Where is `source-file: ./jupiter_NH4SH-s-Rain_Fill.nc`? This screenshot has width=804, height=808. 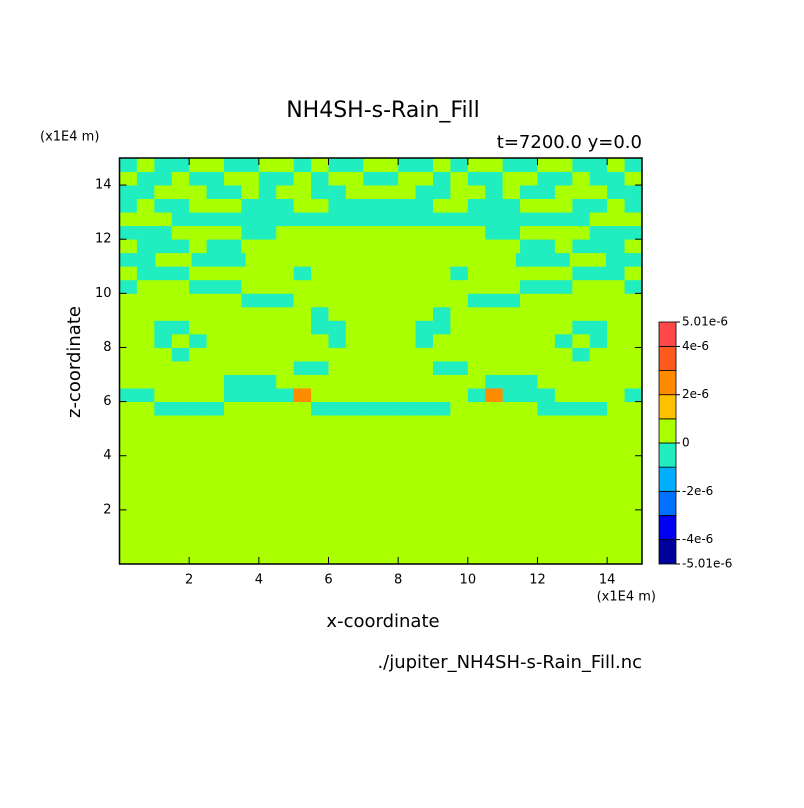
source-file: ./jupiter_NH4SH-s-Rain_Fill.nc is located at coordinates (509, 662).